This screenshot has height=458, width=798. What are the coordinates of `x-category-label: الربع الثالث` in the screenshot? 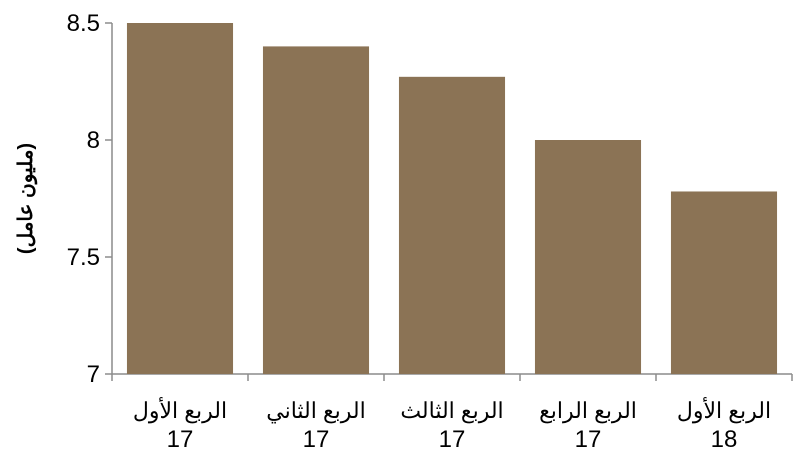 It's located at (451, 411).